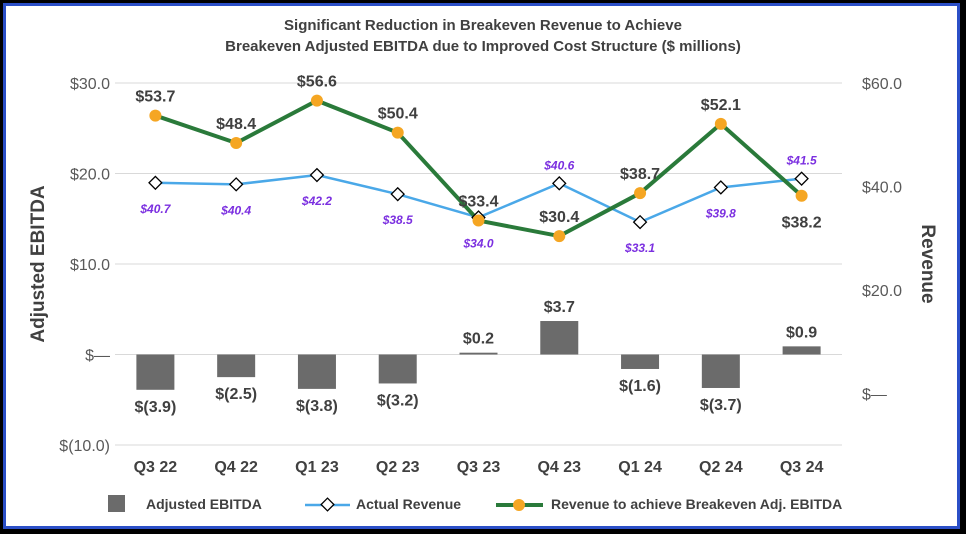 This screenshot has height=534, width=966. I want to click on breakeven-revenue-data-label: $33.4, so click(478, 202).